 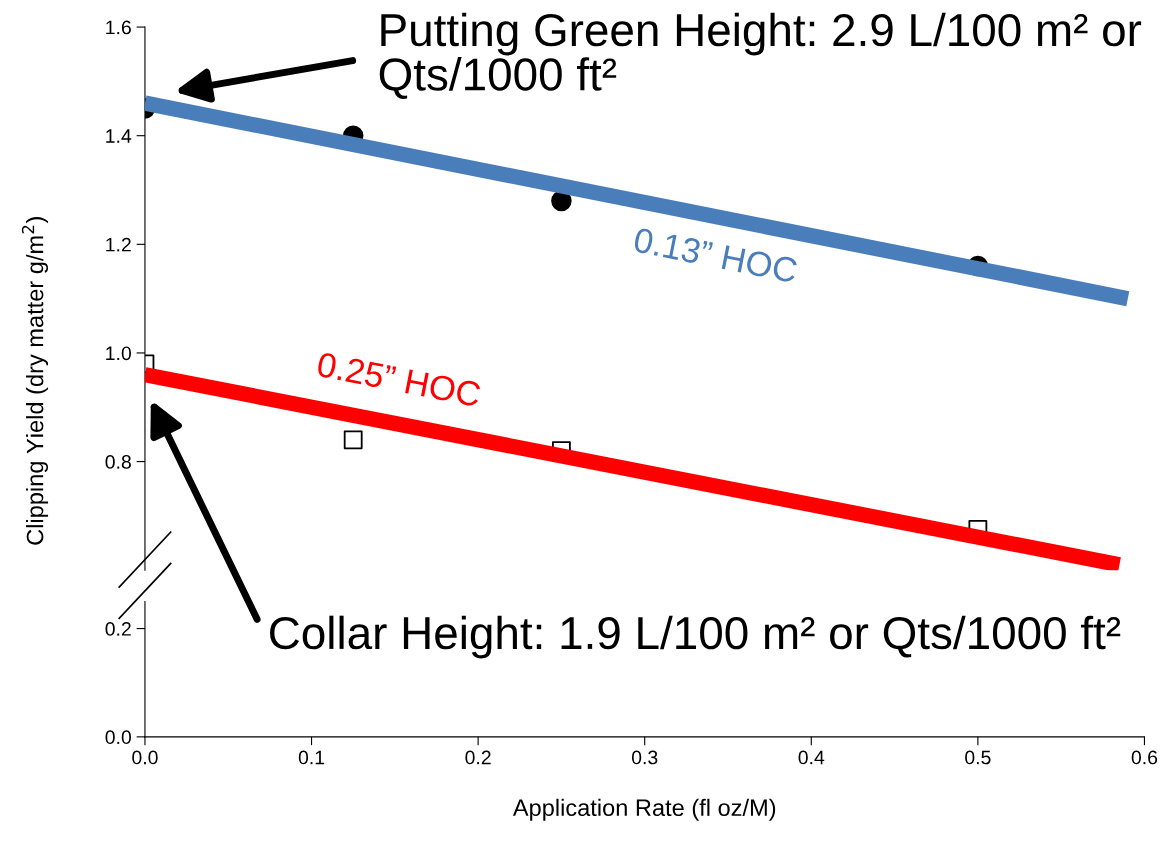 I want to click on x-tick-label: 0.2, so click(x=478, y=757).